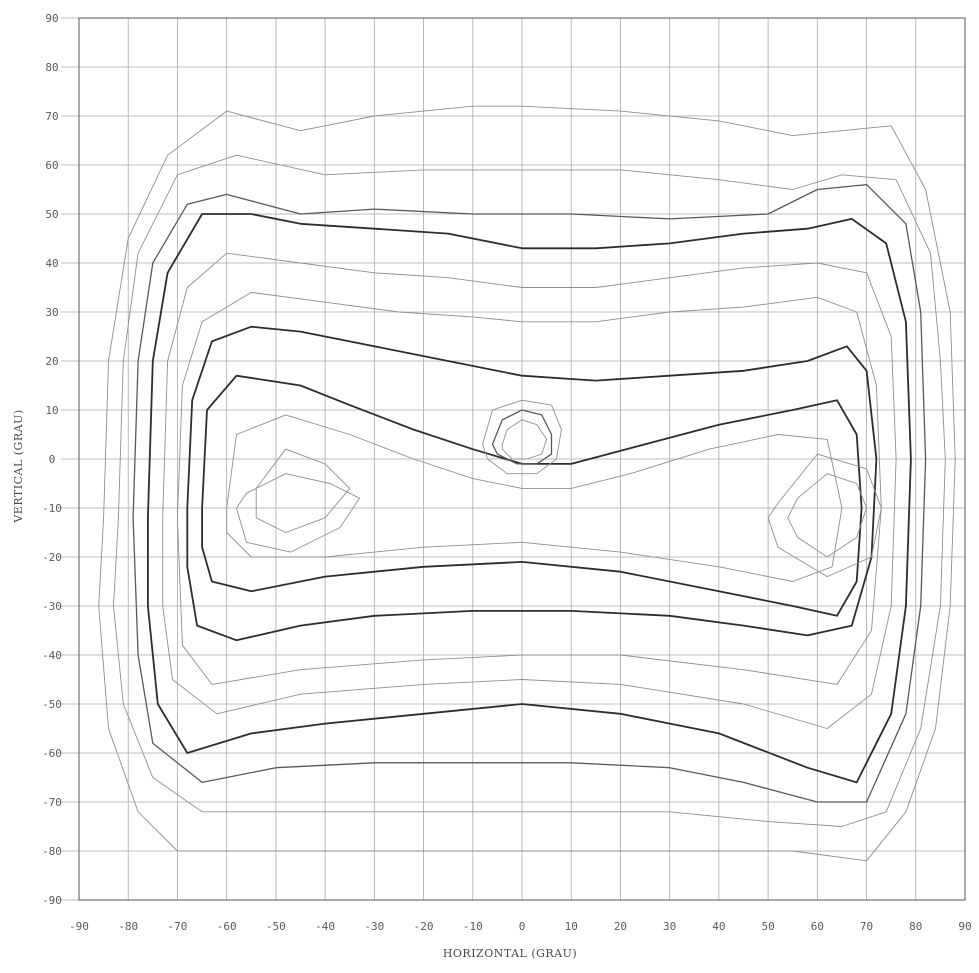 Image resolution: width=979 pixels, height=973 pixels. I want to click on y-tick-label: 0, so click(52, 459).